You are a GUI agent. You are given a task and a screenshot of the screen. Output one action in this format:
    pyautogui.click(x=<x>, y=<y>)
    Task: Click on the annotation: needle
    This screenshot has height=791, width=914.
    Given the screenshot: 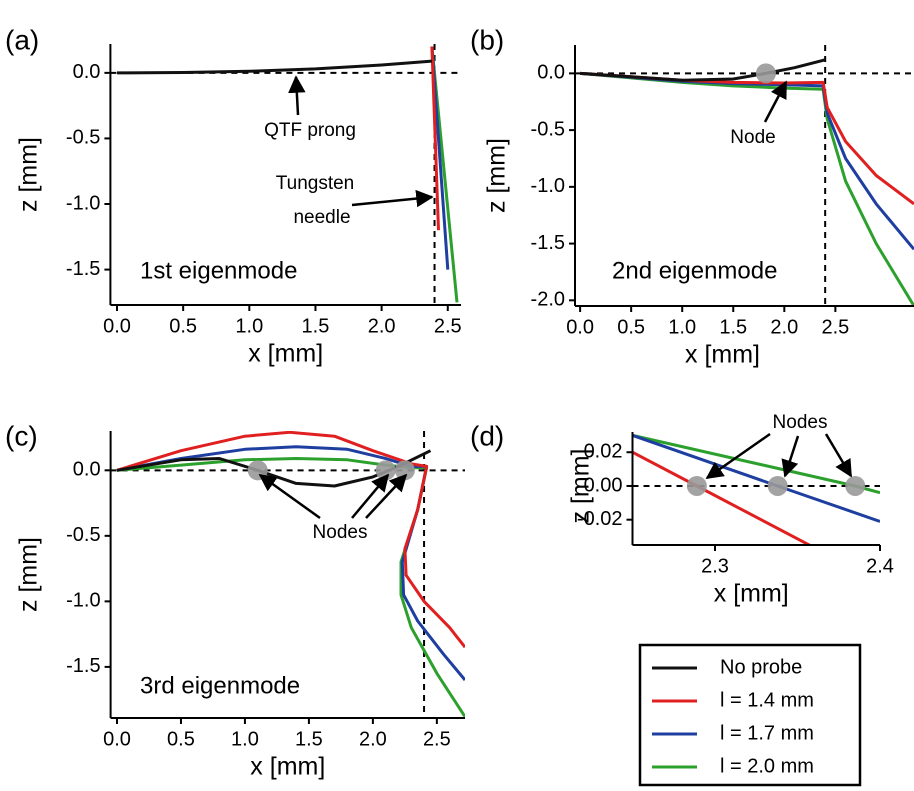 What is the action you would take?
    pyautogui.click(x=321, y=217)
    